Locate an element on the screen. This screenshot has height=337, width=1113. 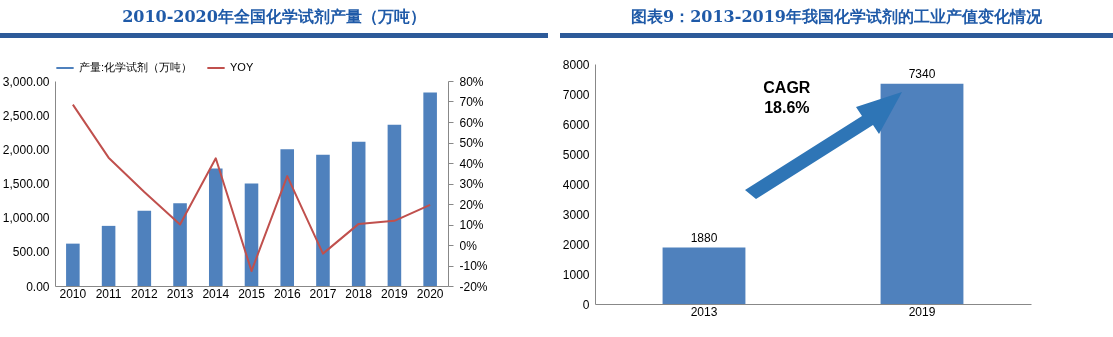
y-tick-label: 2,000.00 is located at coordinates (26, 149).